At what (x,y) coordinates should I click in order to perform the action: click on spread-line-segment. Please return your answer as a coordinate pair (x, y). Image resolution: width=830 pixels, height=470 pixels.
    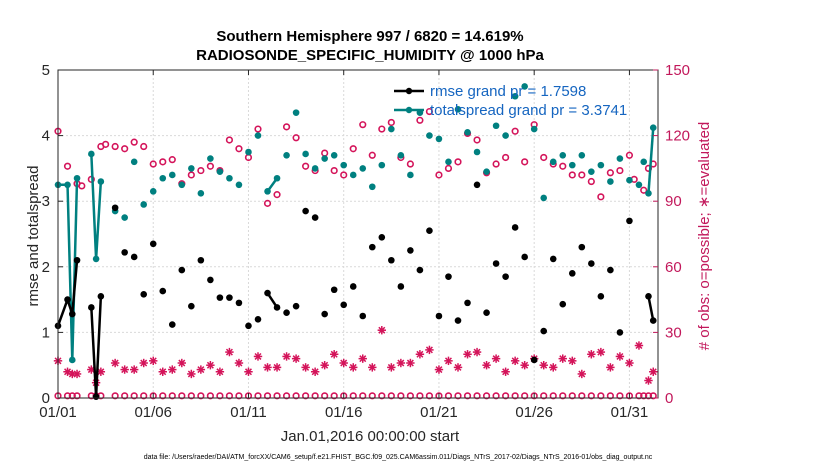
    Looking at the image, I should click on (68, 270).